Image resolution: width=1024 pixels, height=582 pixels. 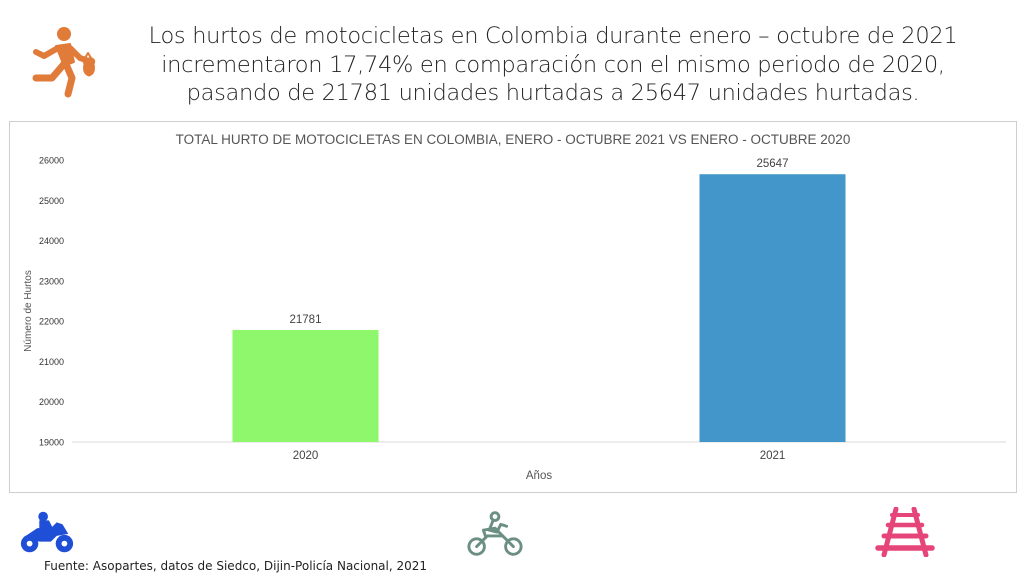 What do you see at coordinates (51, 201) in the screenshot?
I see `y-tick-label: 25000` at bounding box center [51, 201].